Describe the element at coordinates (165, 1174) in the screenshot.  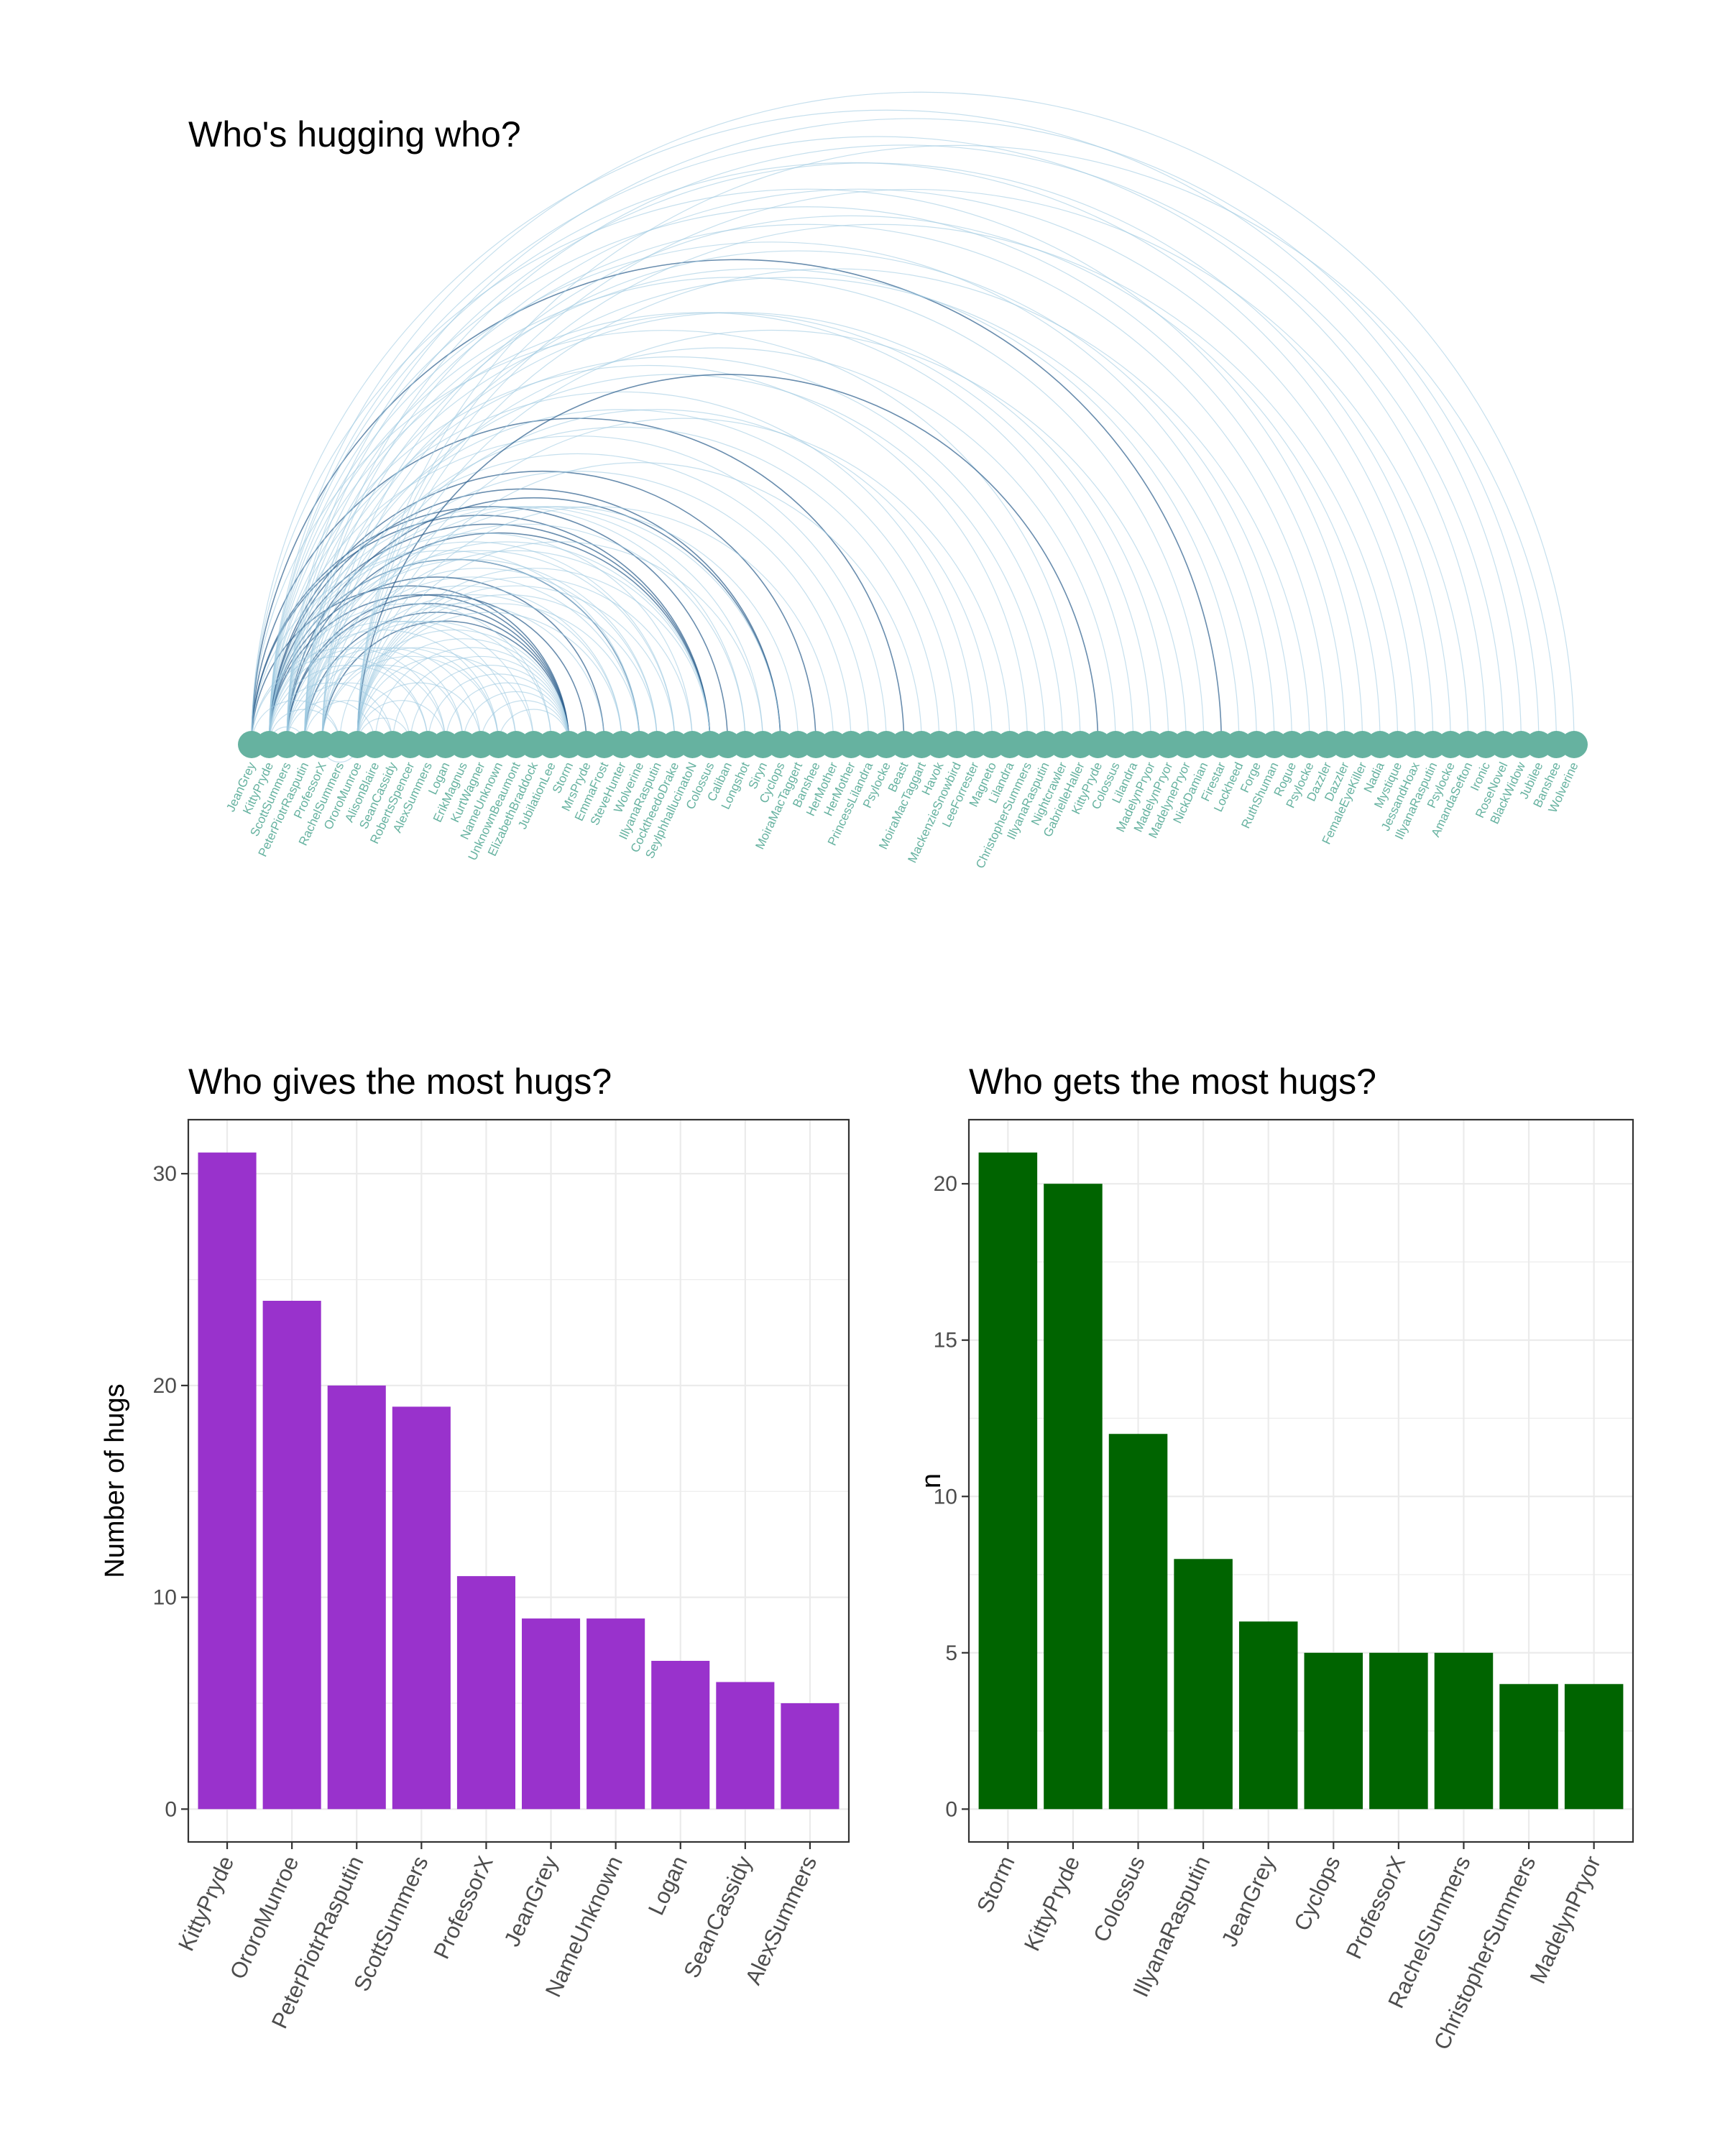
I see `give-y-tick-label: 30` at that location.